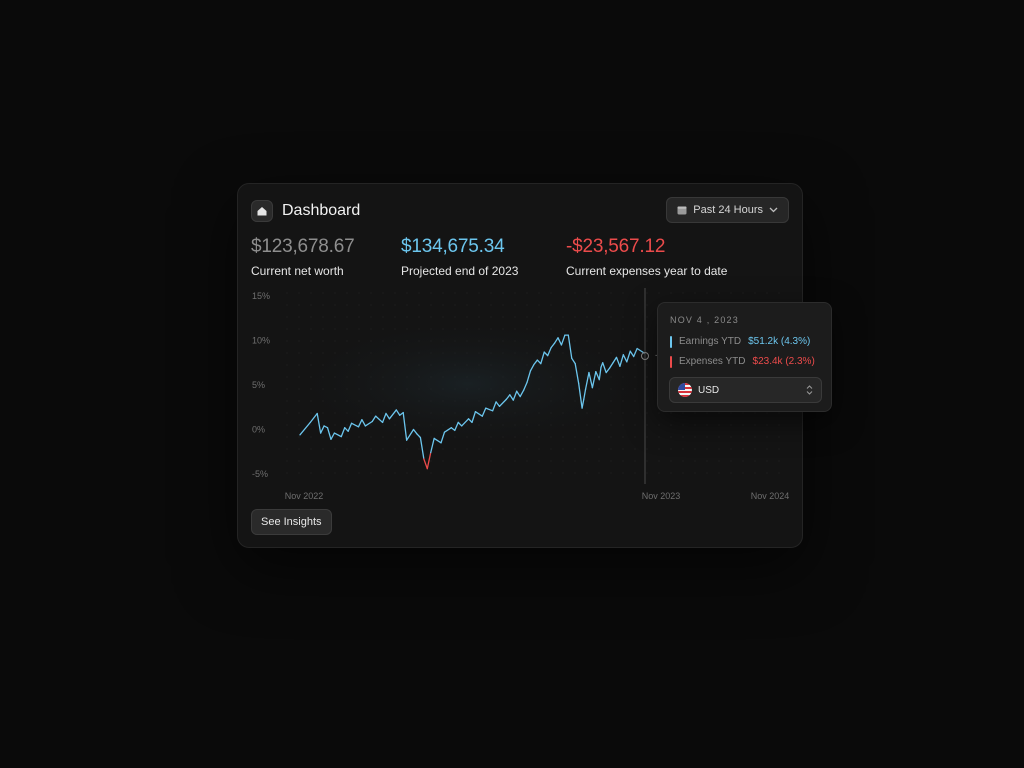 The image size is (1024, 768). Describe the element at coordinates (745, 390) in the screenshot. I see `currency-select: USD` at that location.